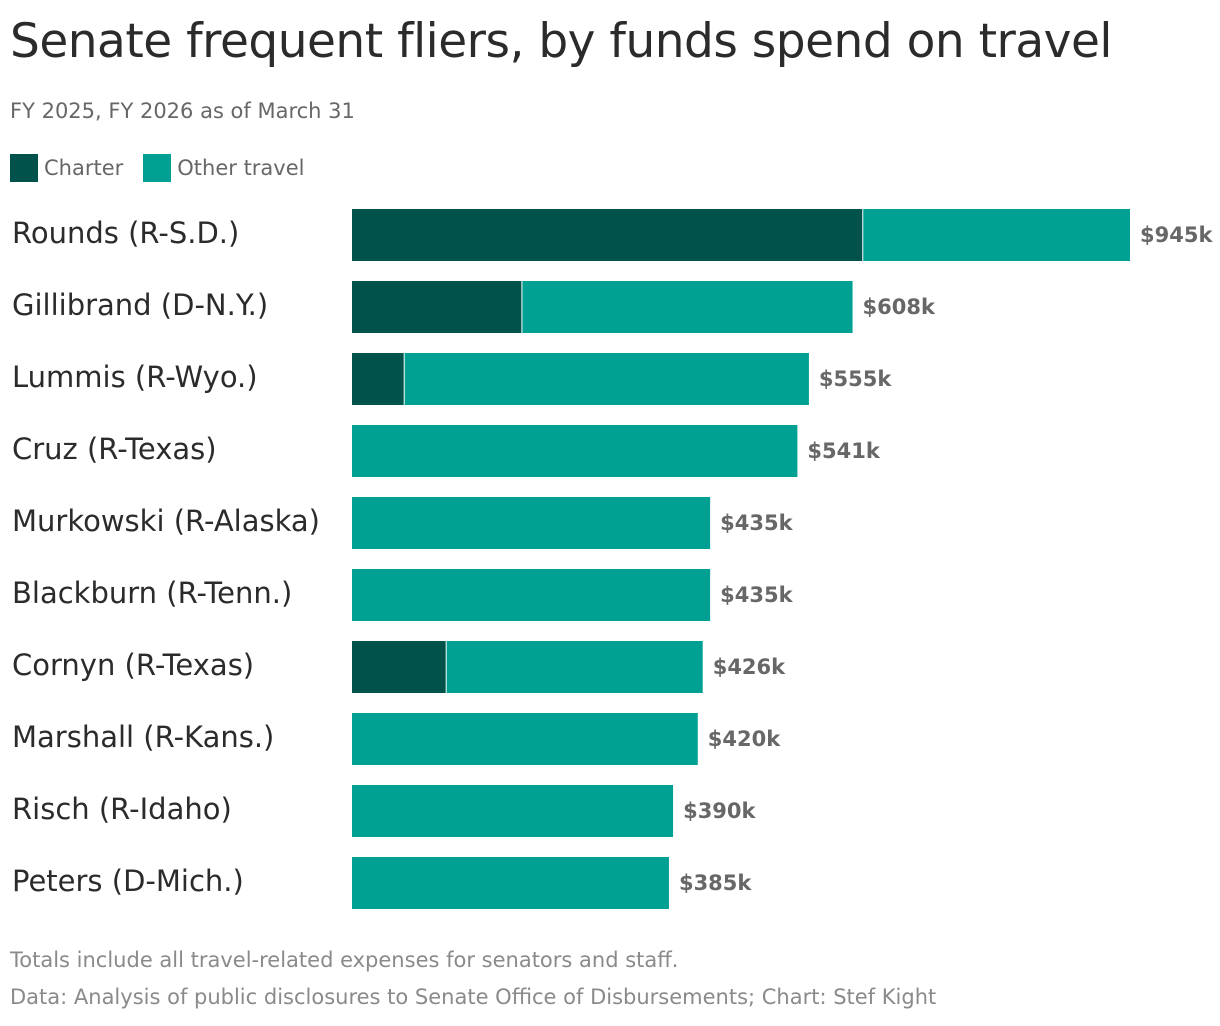 This screenshot has width=1220, height=1026. Describe the element at coordinates (531, 523) in the screenshot. I see `bar-other-travel-murkowski-r-alaska` at that location.